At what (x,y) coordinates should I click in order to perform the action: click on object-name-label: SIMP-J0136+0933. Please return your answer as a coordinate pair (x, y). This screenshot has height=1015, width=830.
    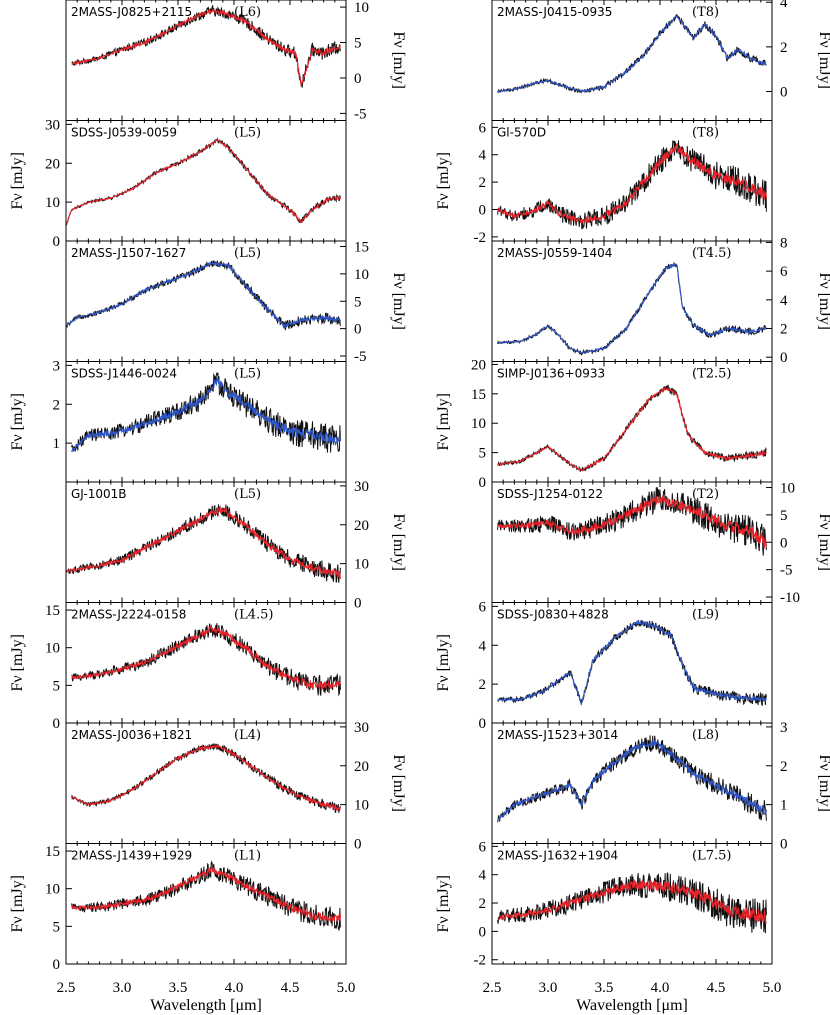
    Looking at the image, I should click on (551, 374).